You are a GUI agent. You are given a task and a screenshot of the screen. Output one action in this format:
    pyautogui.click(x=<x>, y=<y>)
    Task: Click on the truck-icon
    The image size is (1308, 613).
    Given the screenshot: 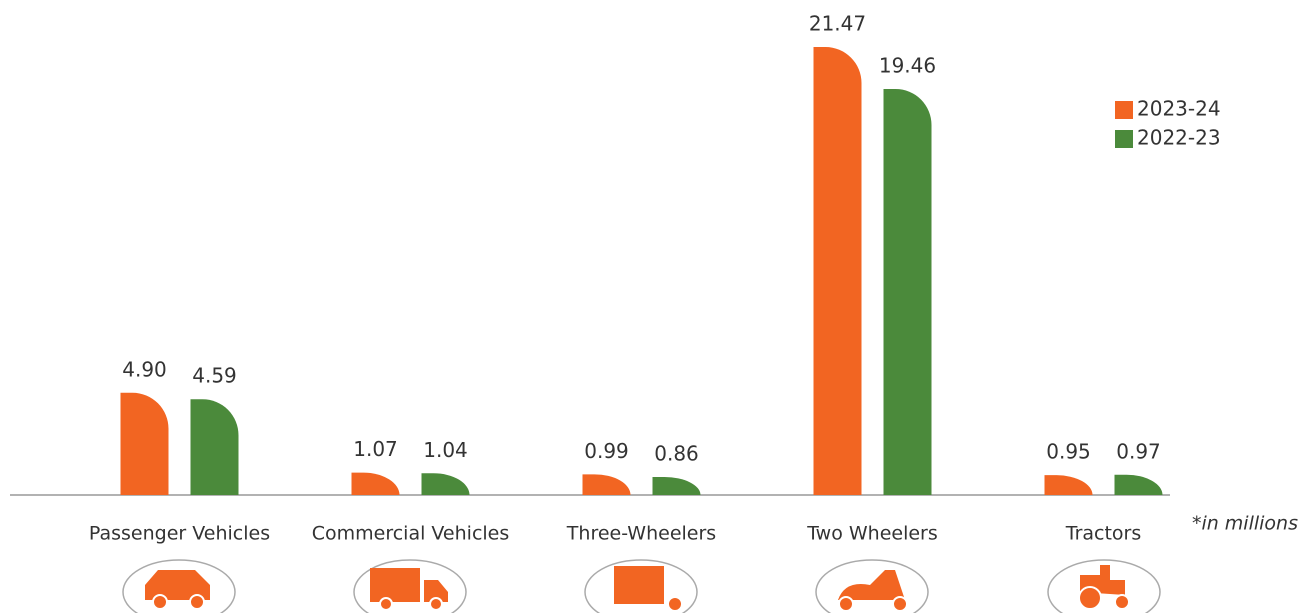 What is the action you would take?
    pyautogui.click(x=409, y=585)
    